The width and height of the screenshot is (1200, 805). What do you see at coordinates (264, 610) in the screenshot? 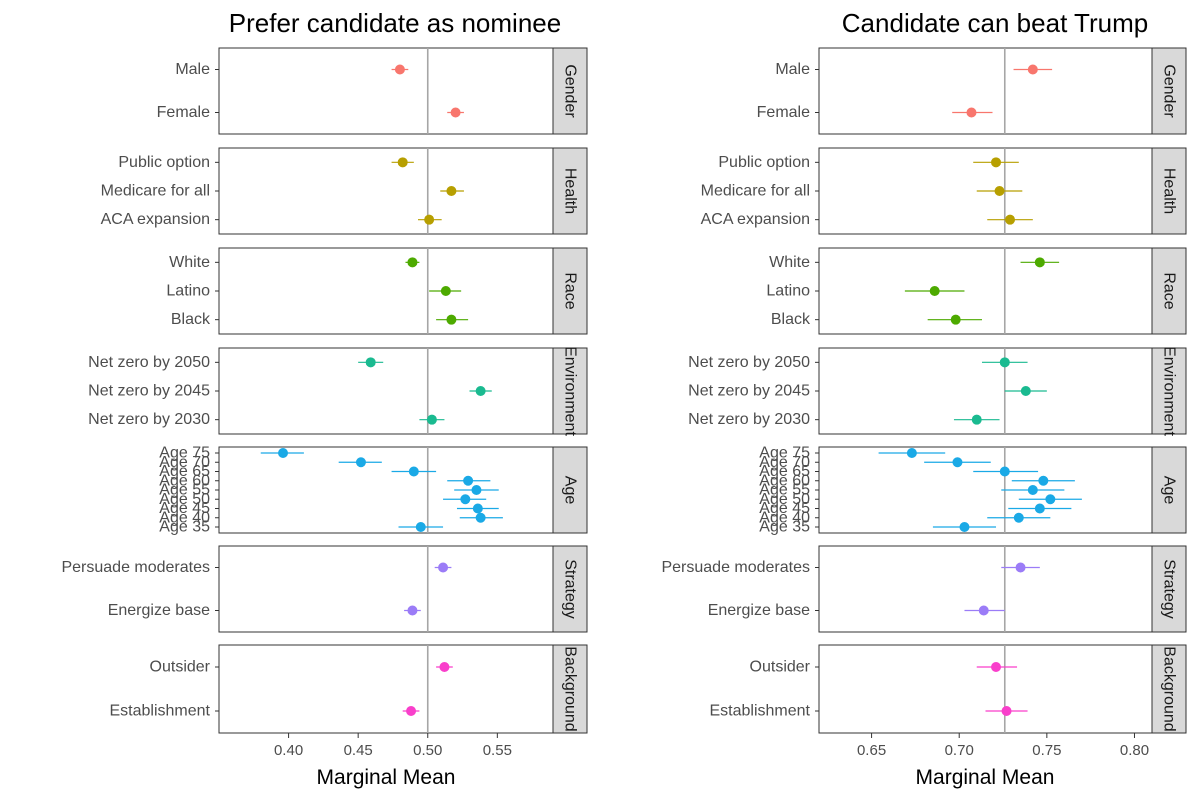
I see `level-energize-base: Energize base` at bounding box center [264, 610].